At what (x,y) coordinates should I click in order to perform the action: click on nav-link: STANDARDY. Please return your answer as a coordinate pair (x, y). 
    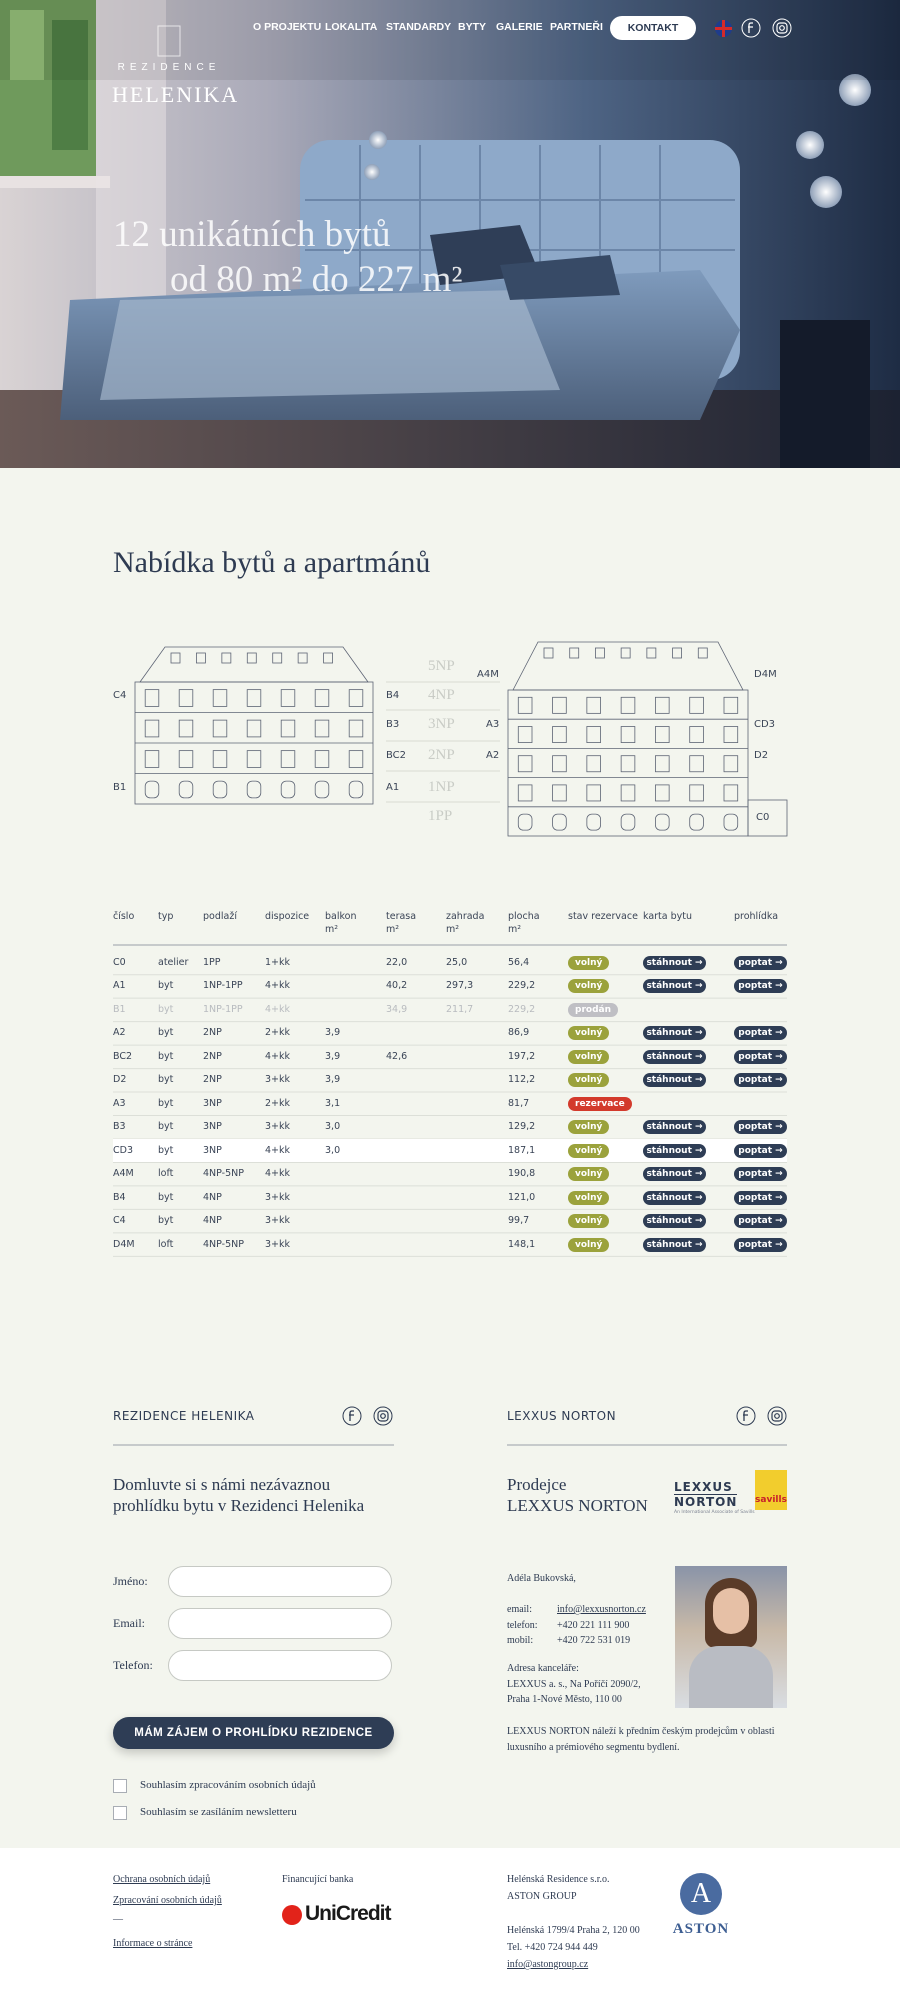
    Looking at the image, I should click on (419, 27).